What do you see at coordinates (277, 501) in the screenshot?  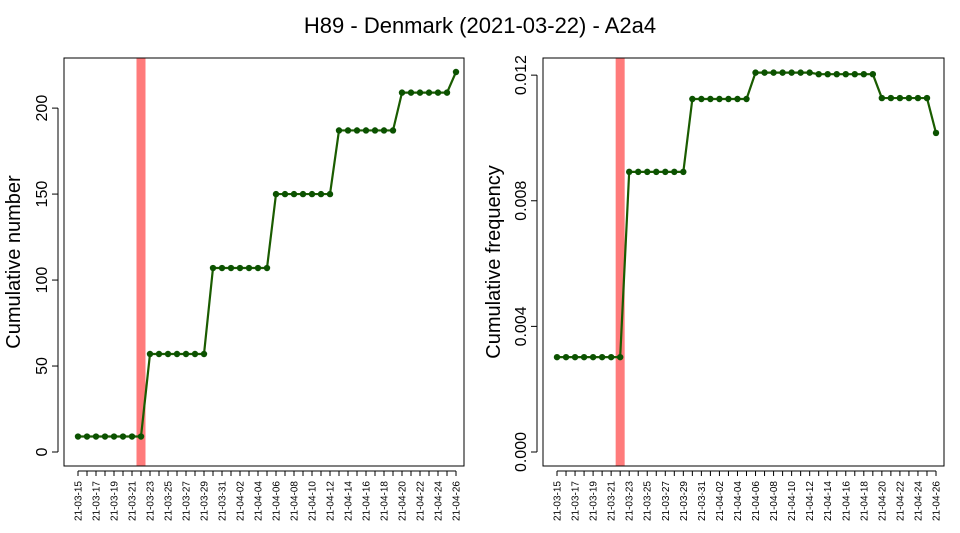 I see `x-tick-label: 21-04-06` at bounding box center [277, 501].